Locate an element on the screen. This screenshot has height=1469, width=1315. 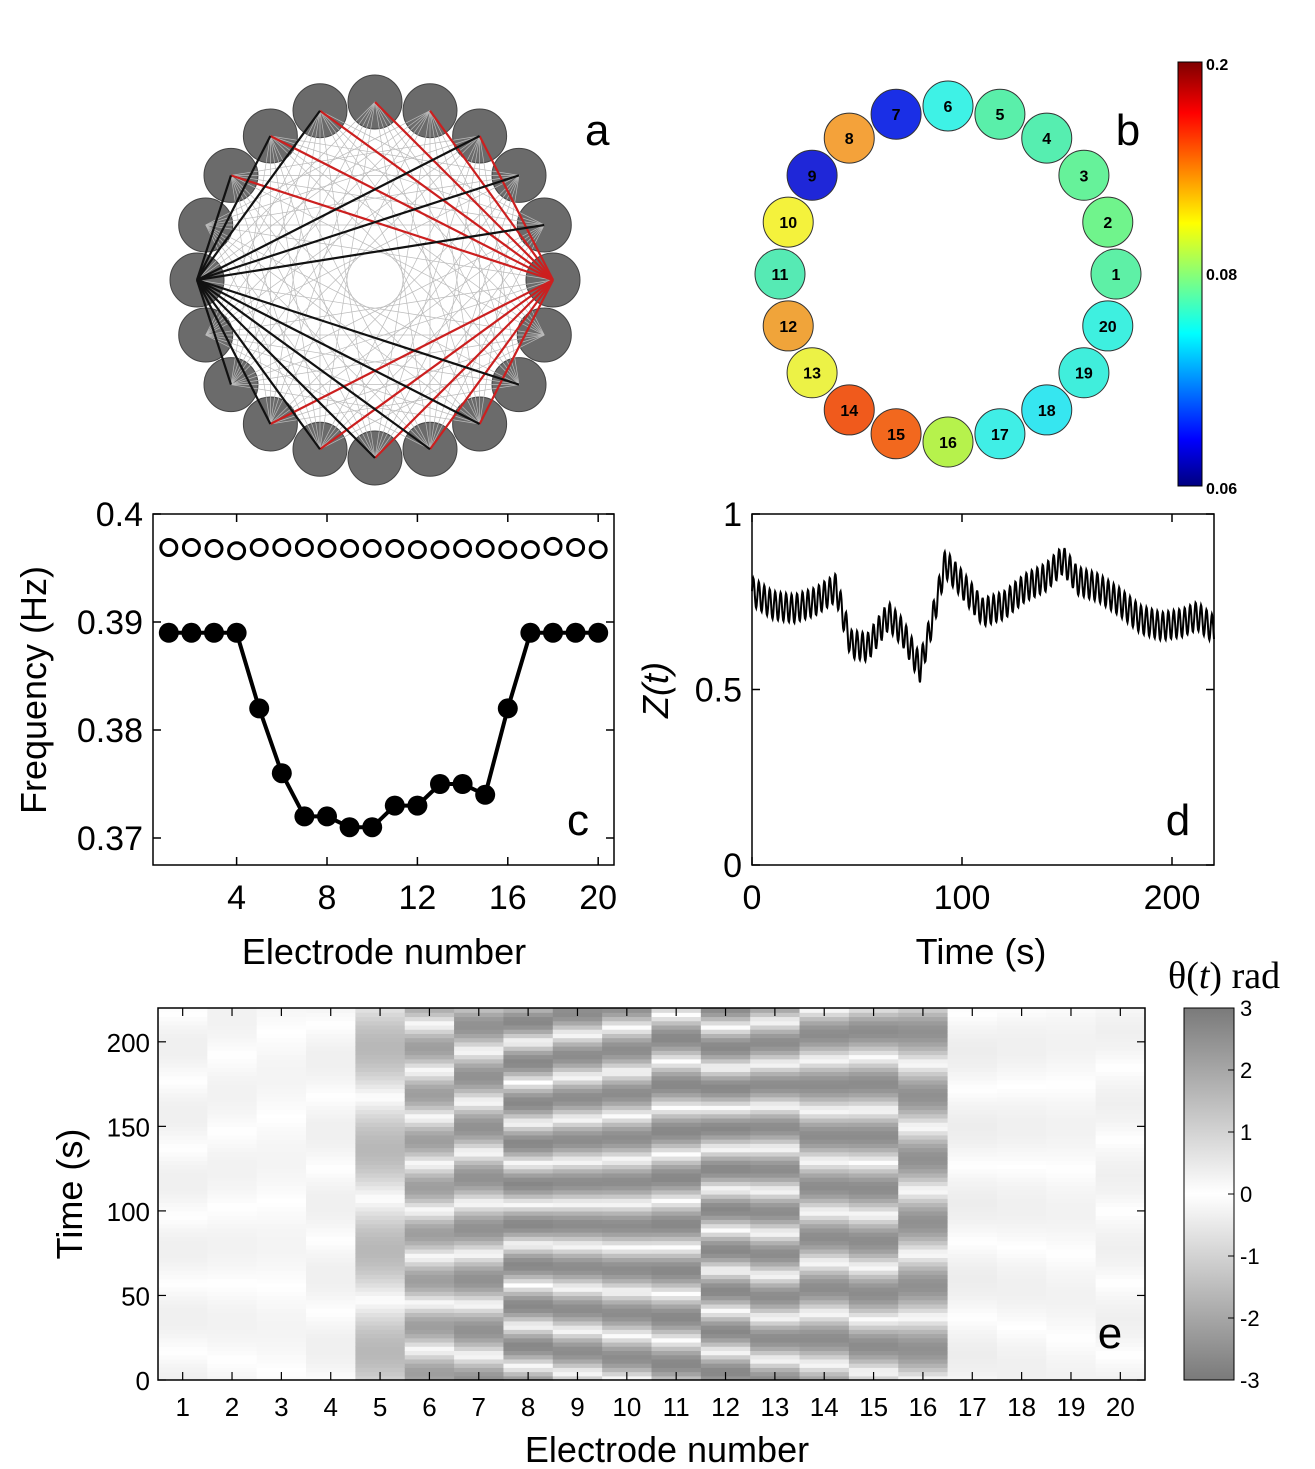
panel-e-colorbar is located at coordinates (1209, 1194).